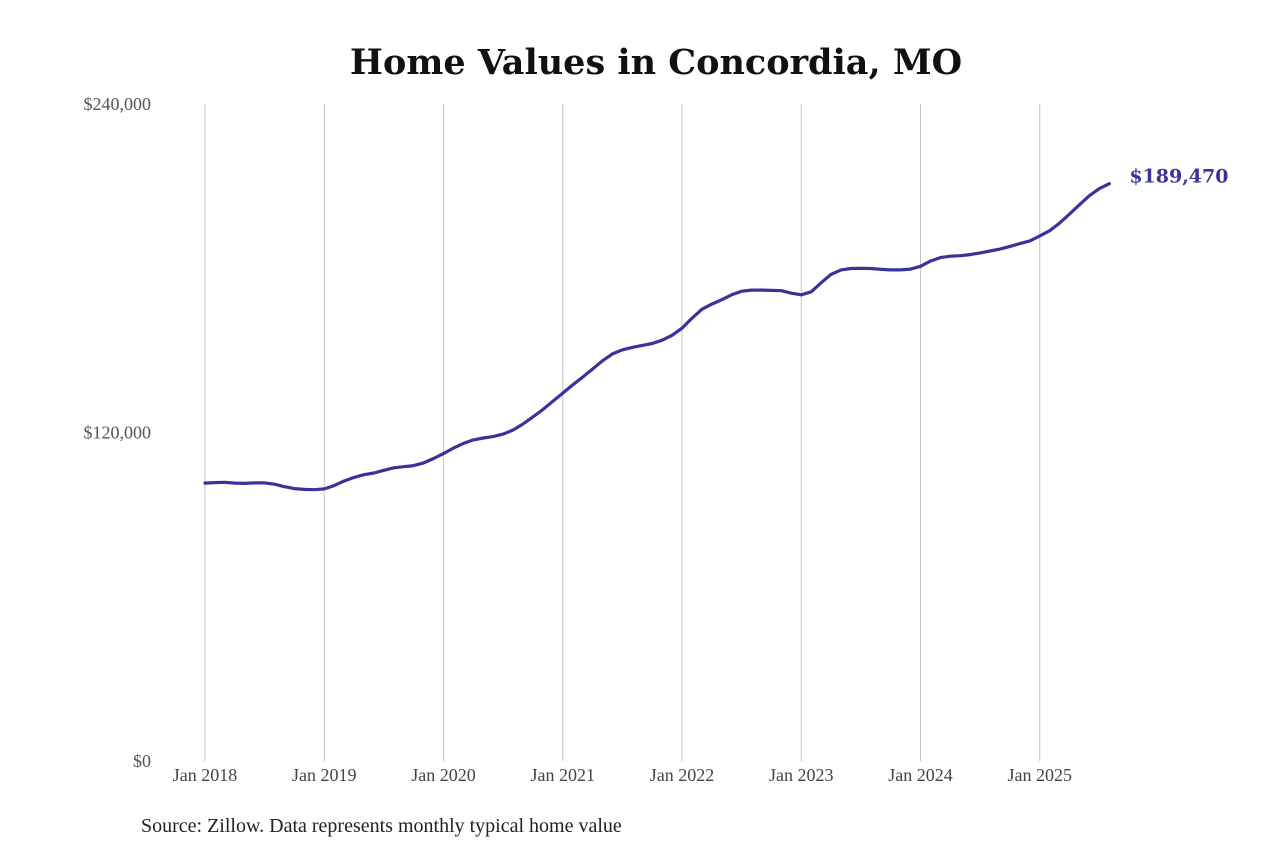 The width and height of the screenshot is (1280, 853). What do you see at coordinates (563, 775) in the screenshot?
I see `x-tick-label: Jan 2021` at bounding box center [563, 775].